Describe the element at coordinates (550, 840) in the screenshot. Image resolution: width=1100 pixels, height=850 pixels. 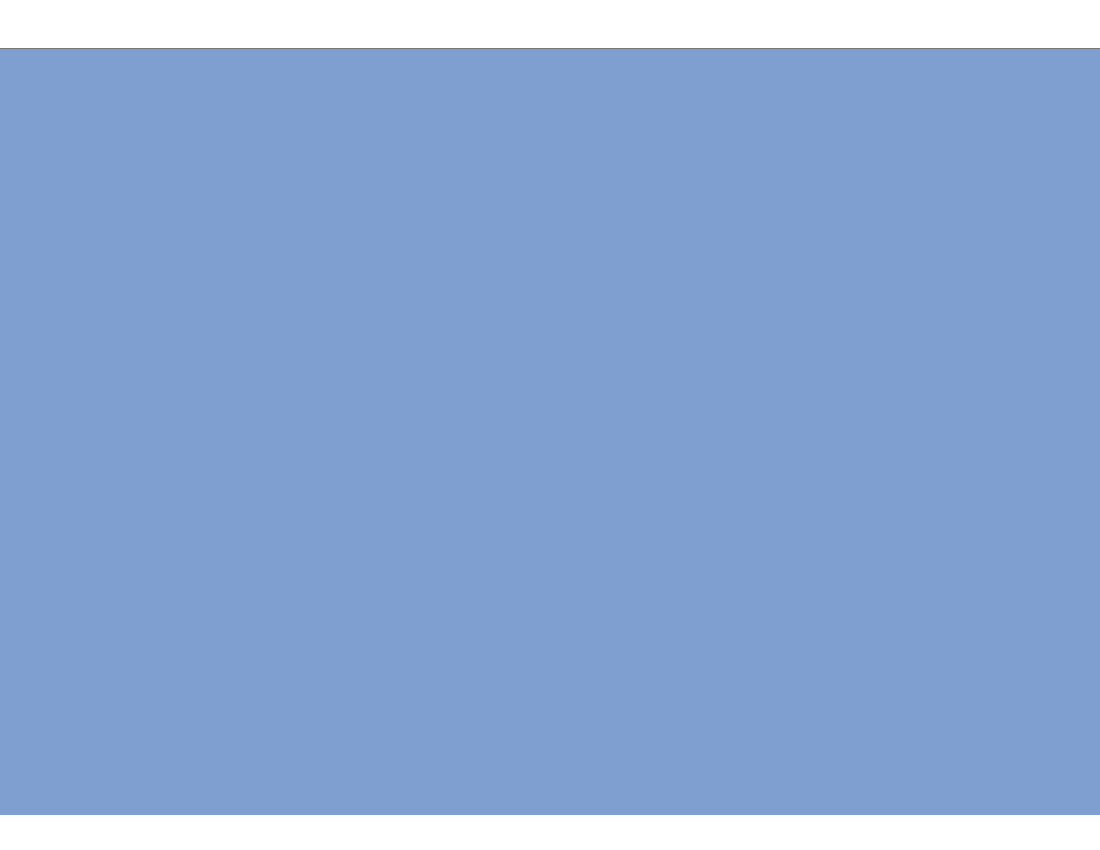
I see `colorbar-gradient` at that location.